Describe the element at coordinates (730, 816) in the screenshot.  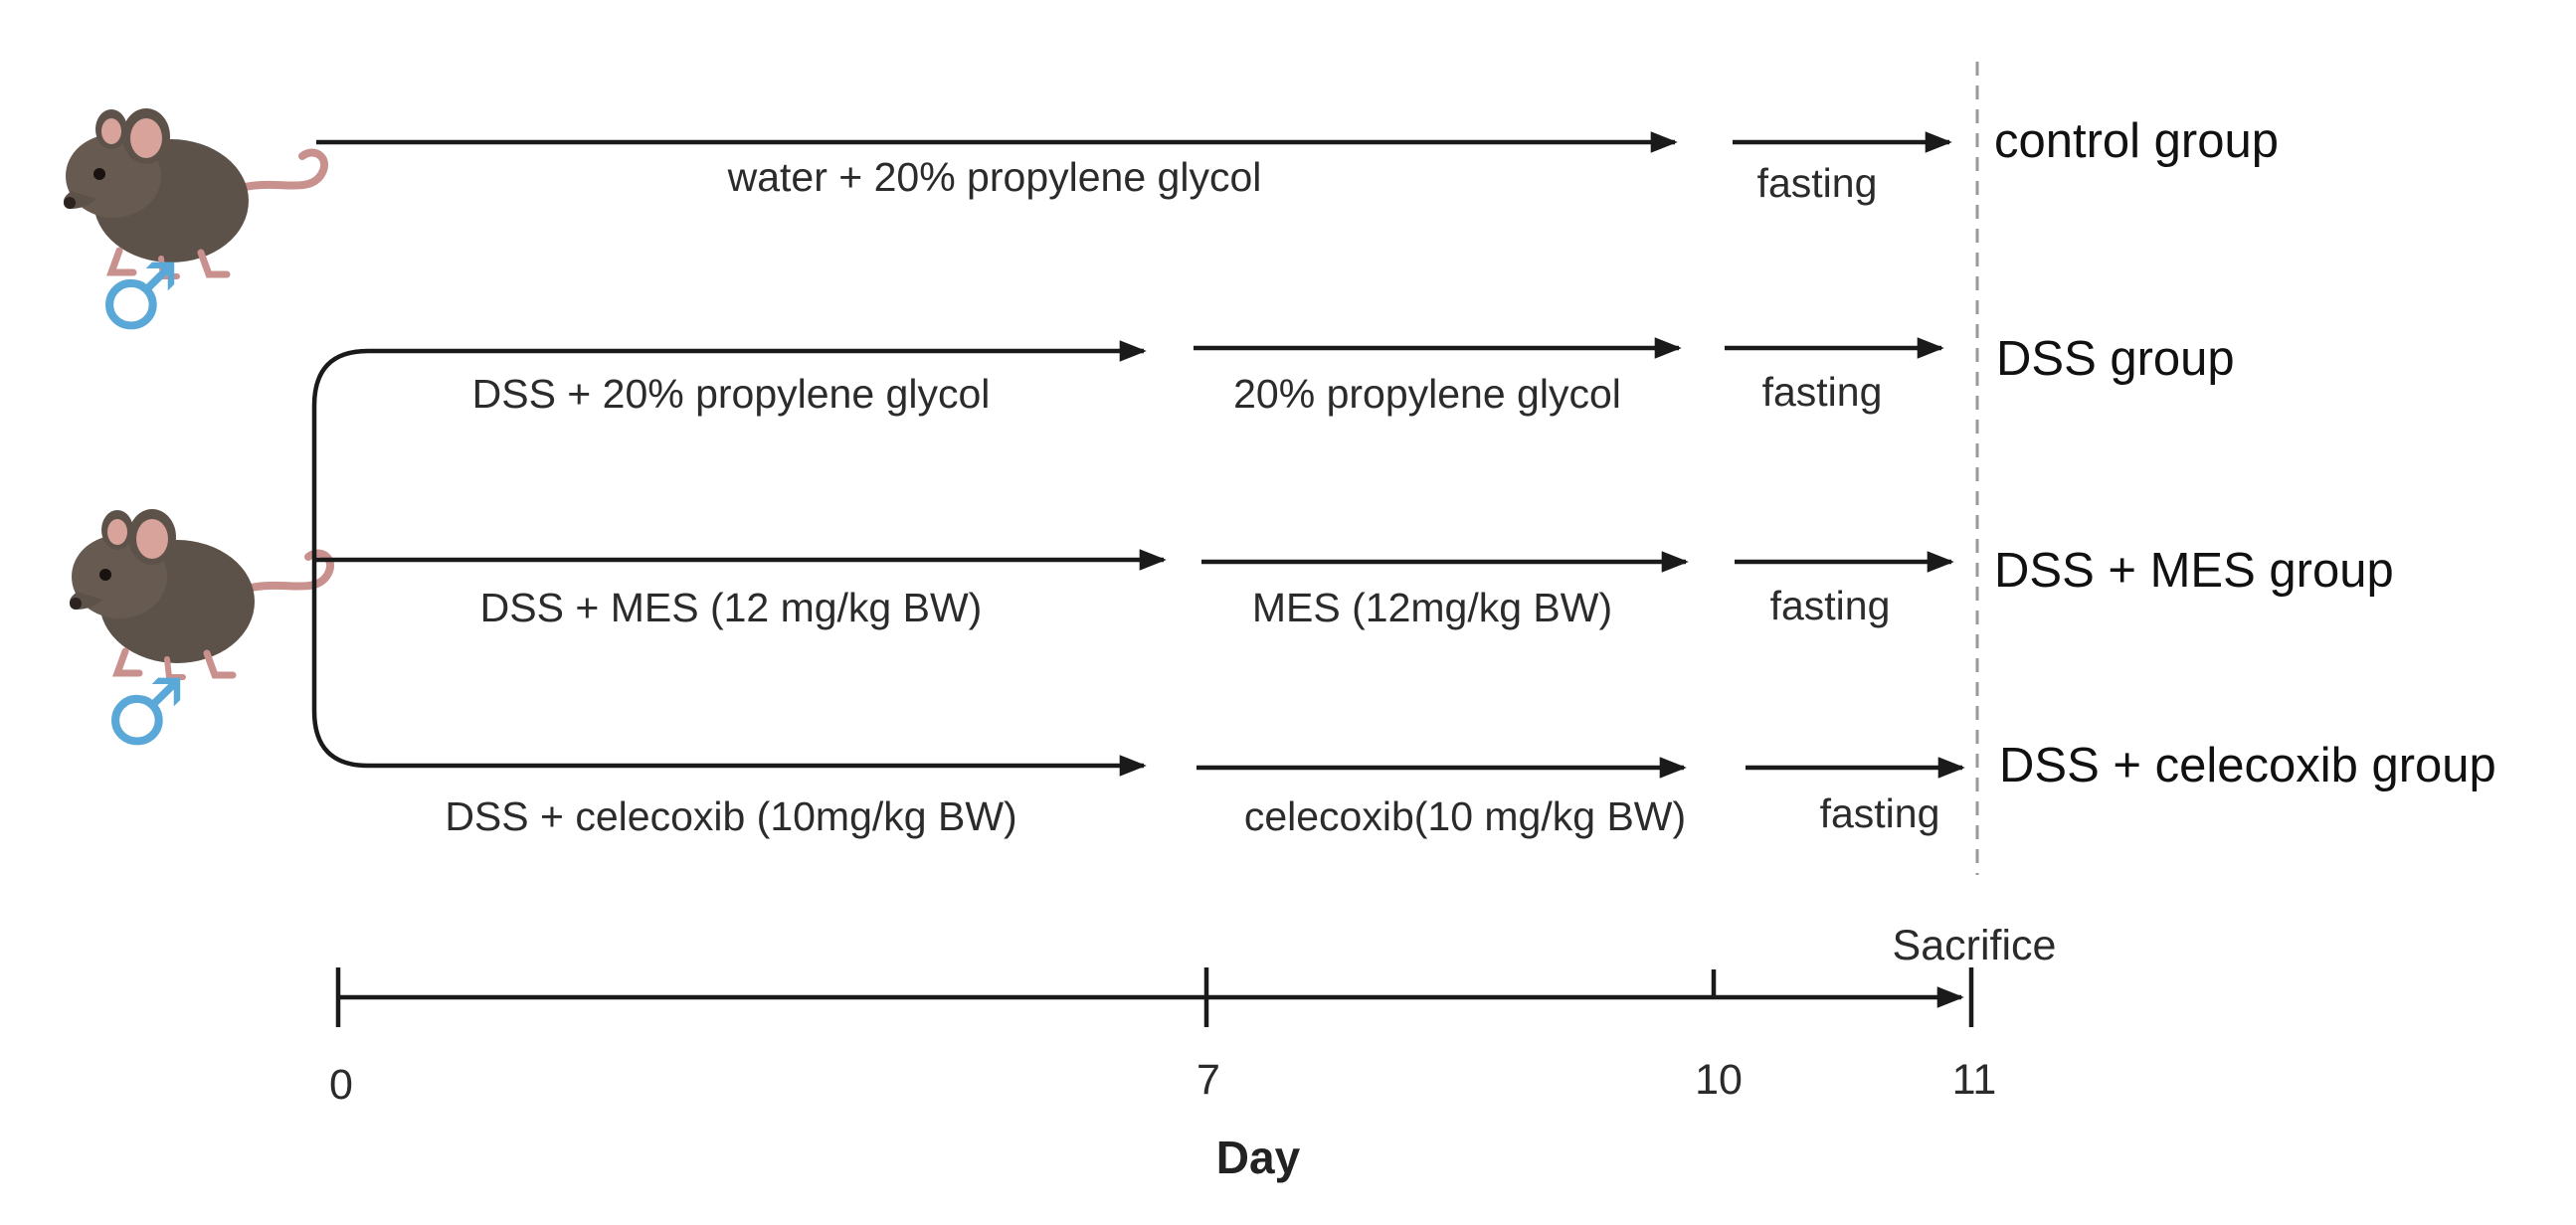
I see `treatment-label: DSS + celecoxib (10mg/kg BW)` at that location.